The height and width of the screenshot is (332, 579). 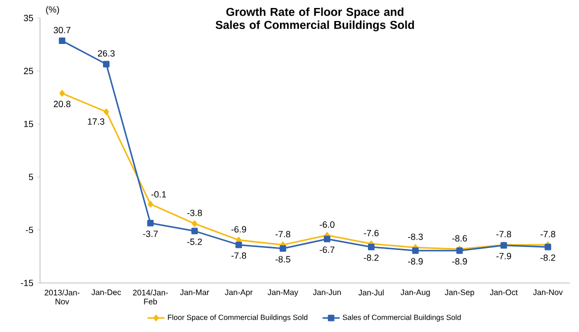 What do you see at coordinates (415, 237) in the screenshot?
I see `data-label: -8.3` at bounding box center [415, 237].